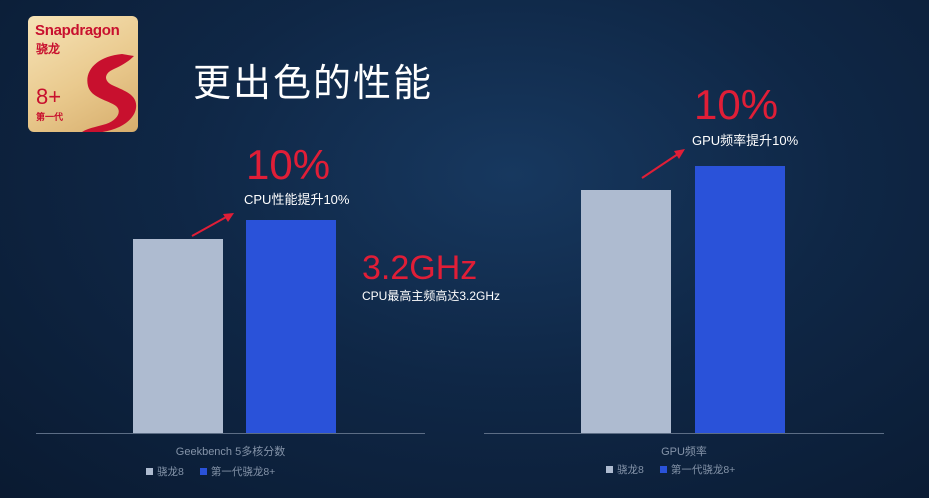 The image size is (929, 498). I want to click on chart-geekbench-xlabel: Geekbench 5多核分数, so click(230, 452).